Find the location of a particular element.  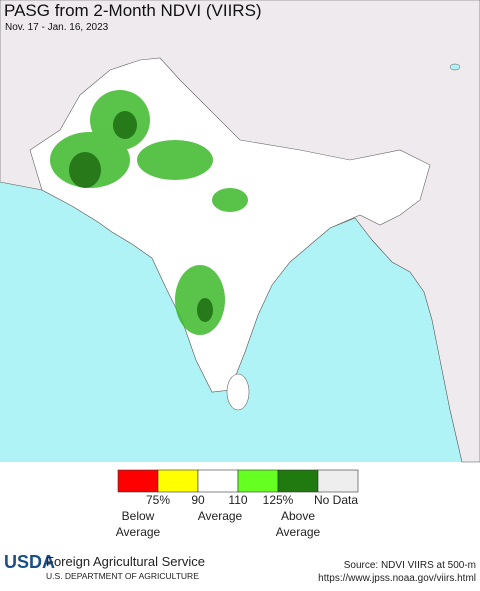

agency: Foreign Agricultural Service is located at coordinates (125, 561).